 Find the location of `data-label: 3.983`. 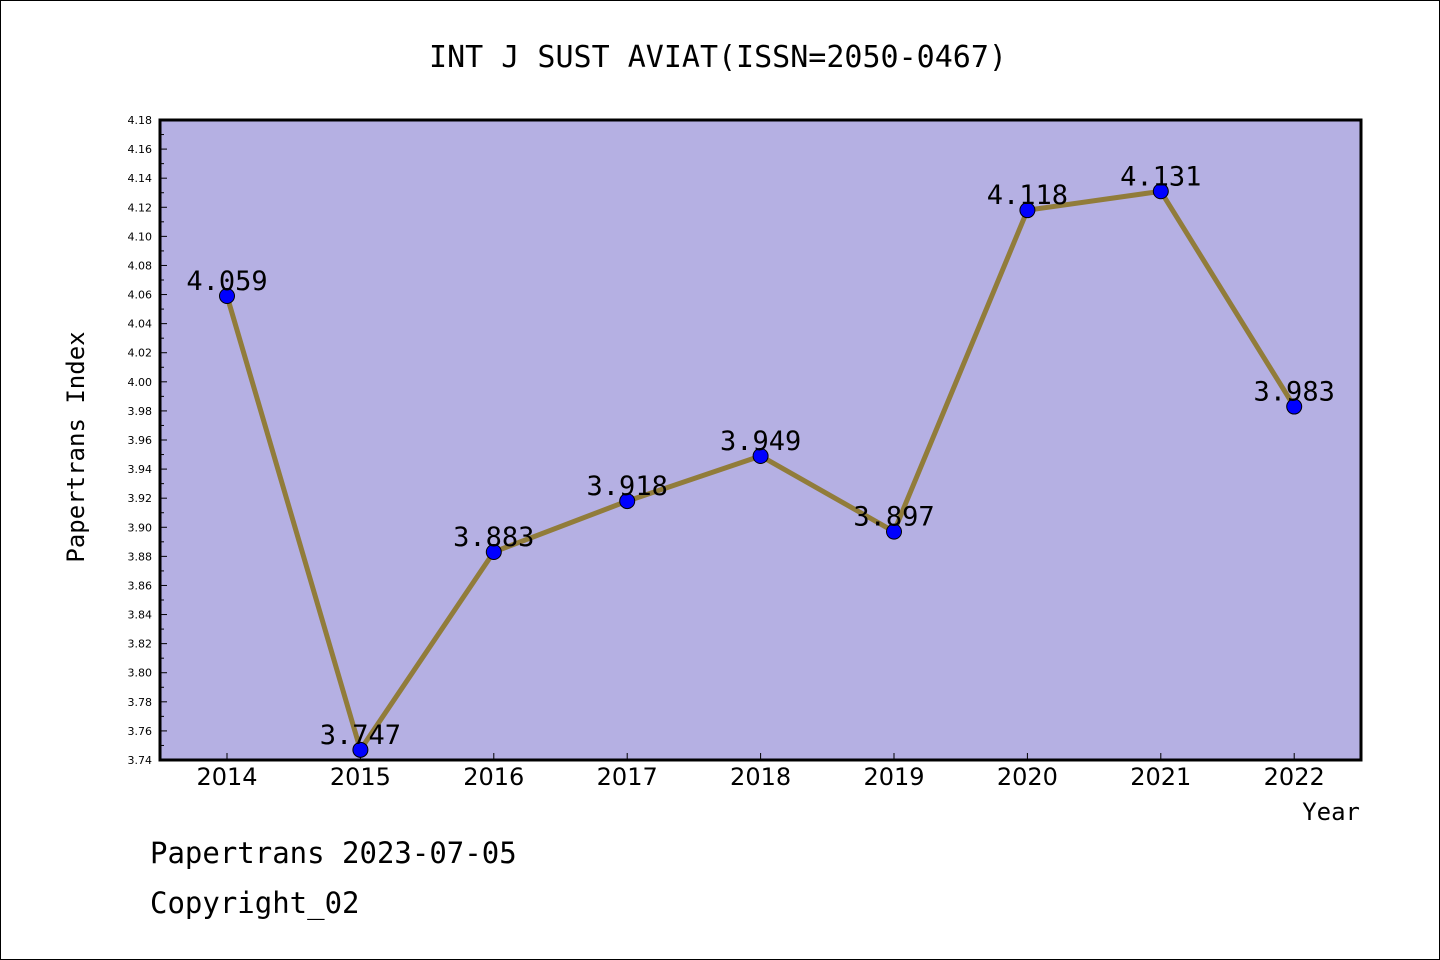

data-label: 3.983 is located at coordinates (1294, 392).